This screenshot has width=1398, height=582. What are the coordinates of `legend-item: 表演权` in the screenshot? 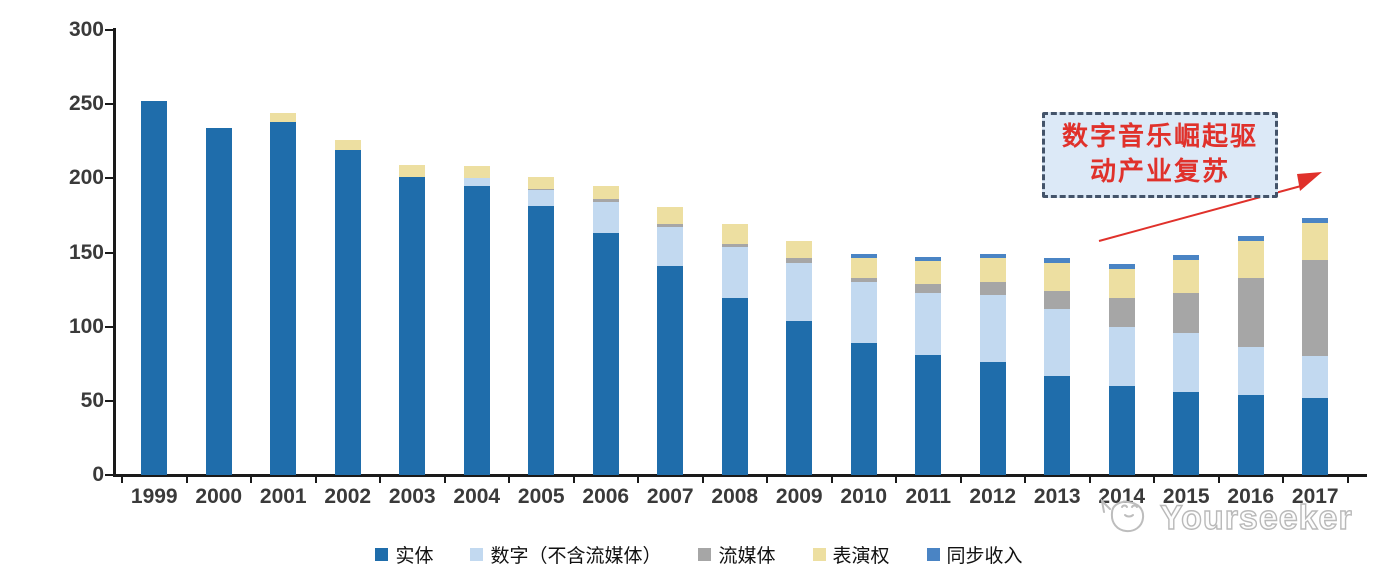 It's located at (851, 554).